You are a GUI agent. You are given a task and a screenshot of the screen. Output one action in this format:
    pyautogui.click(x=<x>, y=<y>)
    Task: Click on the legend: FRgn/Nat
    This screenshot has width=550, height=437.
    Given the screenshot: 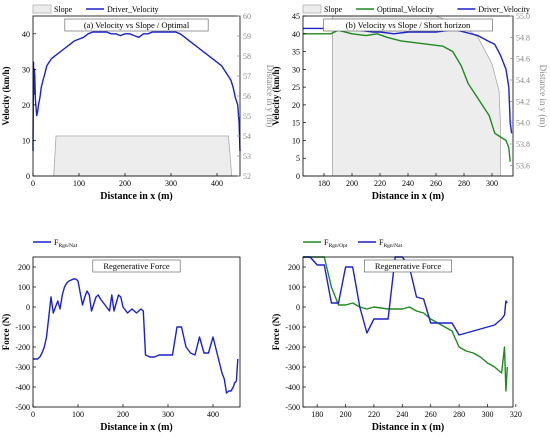 What is the action you would take?
    pyautogui.click(x=55, y=243)
    